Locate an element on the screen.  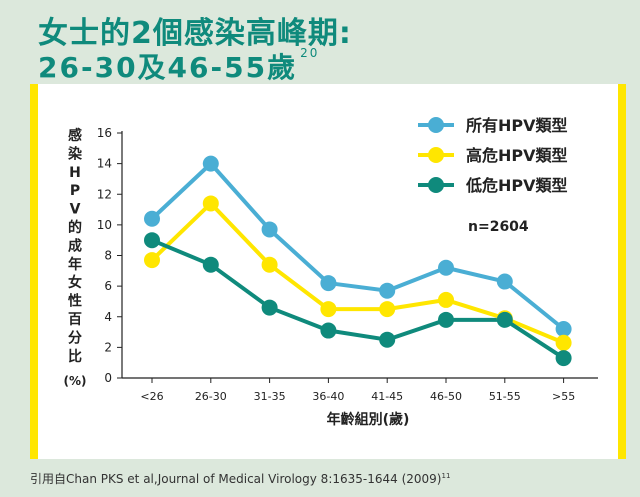
y-axis-label-char: 女 is located at coordinates (75, 282).